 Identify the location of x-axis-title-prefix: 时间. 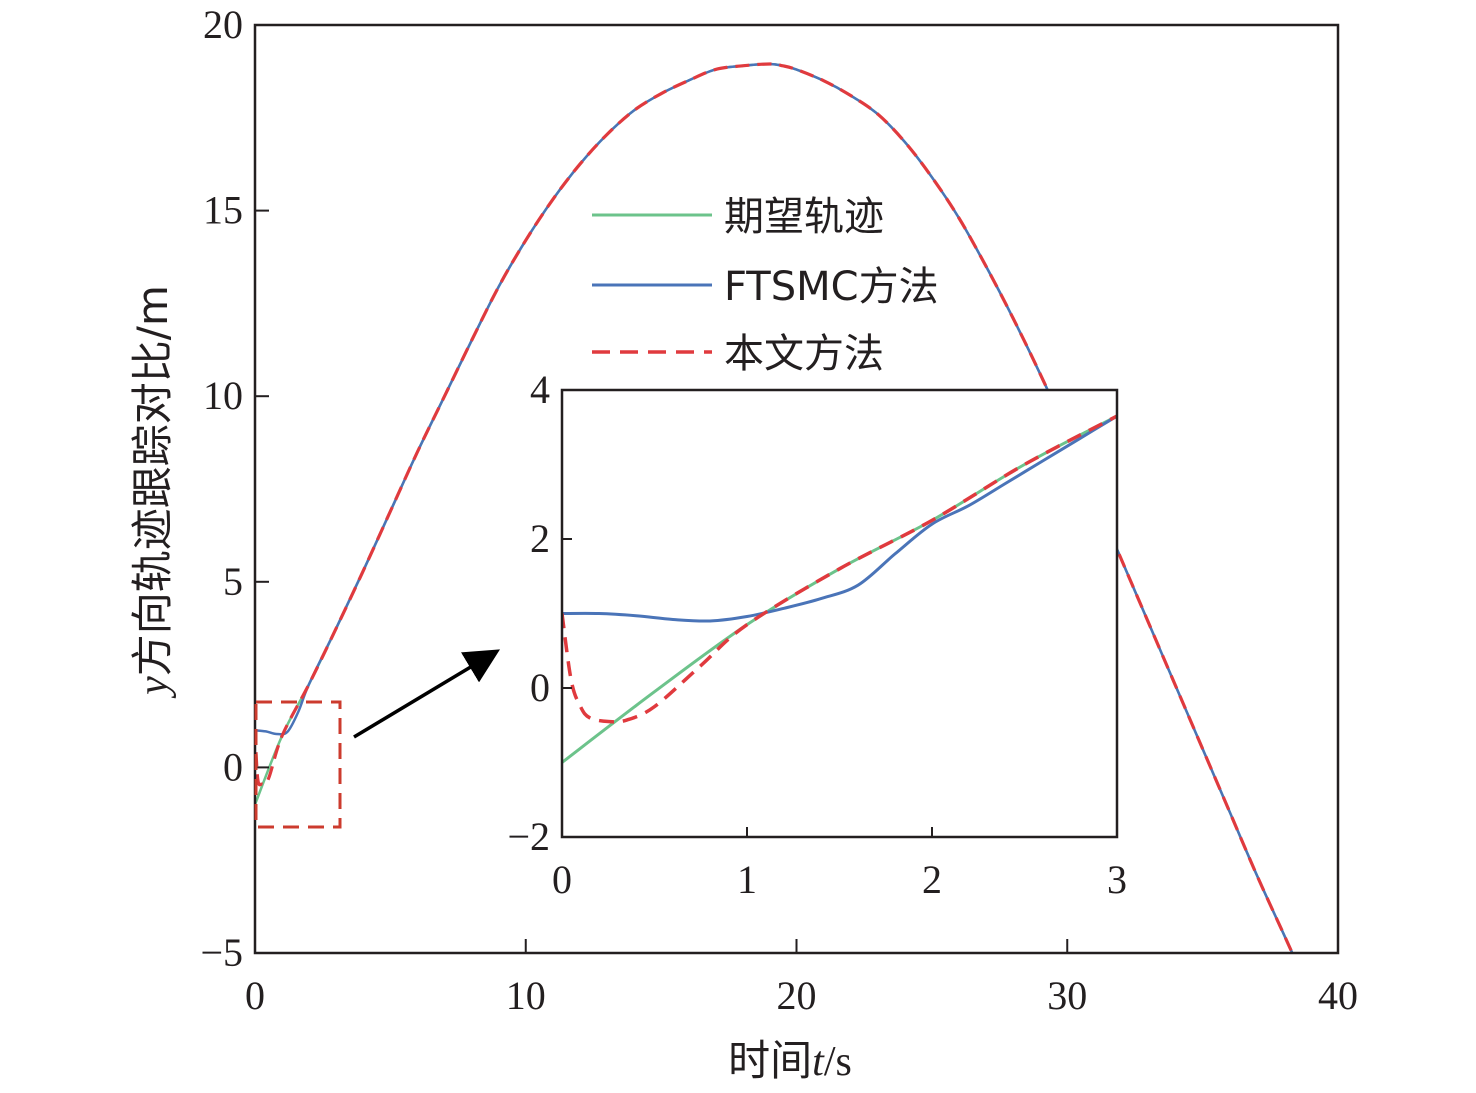
(770, 1060).